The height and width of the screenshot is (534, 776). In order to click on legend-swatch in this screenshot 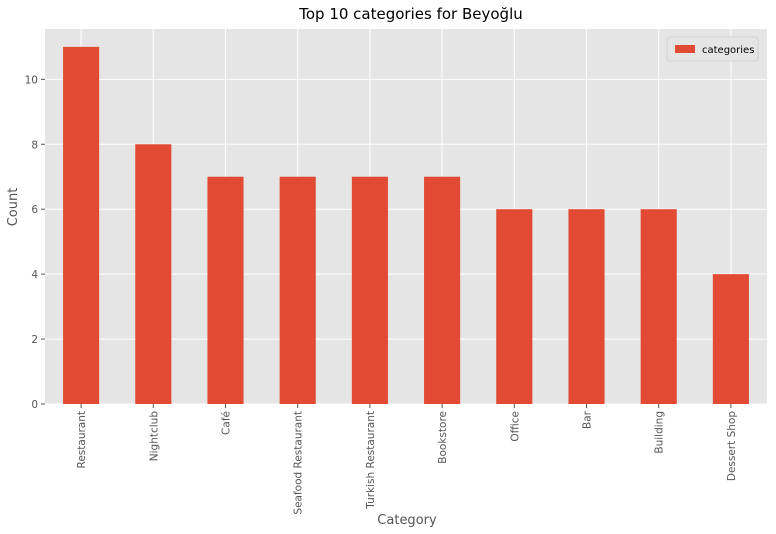, I will do `click(685, 49)`.